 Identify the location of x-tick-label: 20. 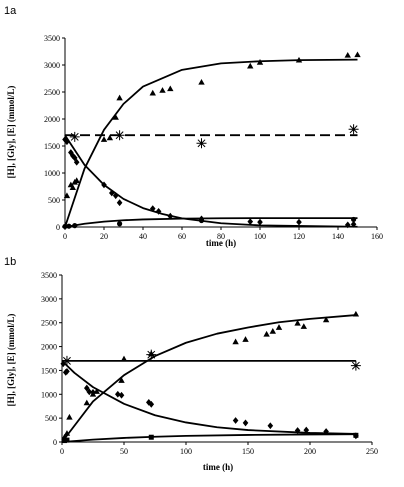
(104, 236).